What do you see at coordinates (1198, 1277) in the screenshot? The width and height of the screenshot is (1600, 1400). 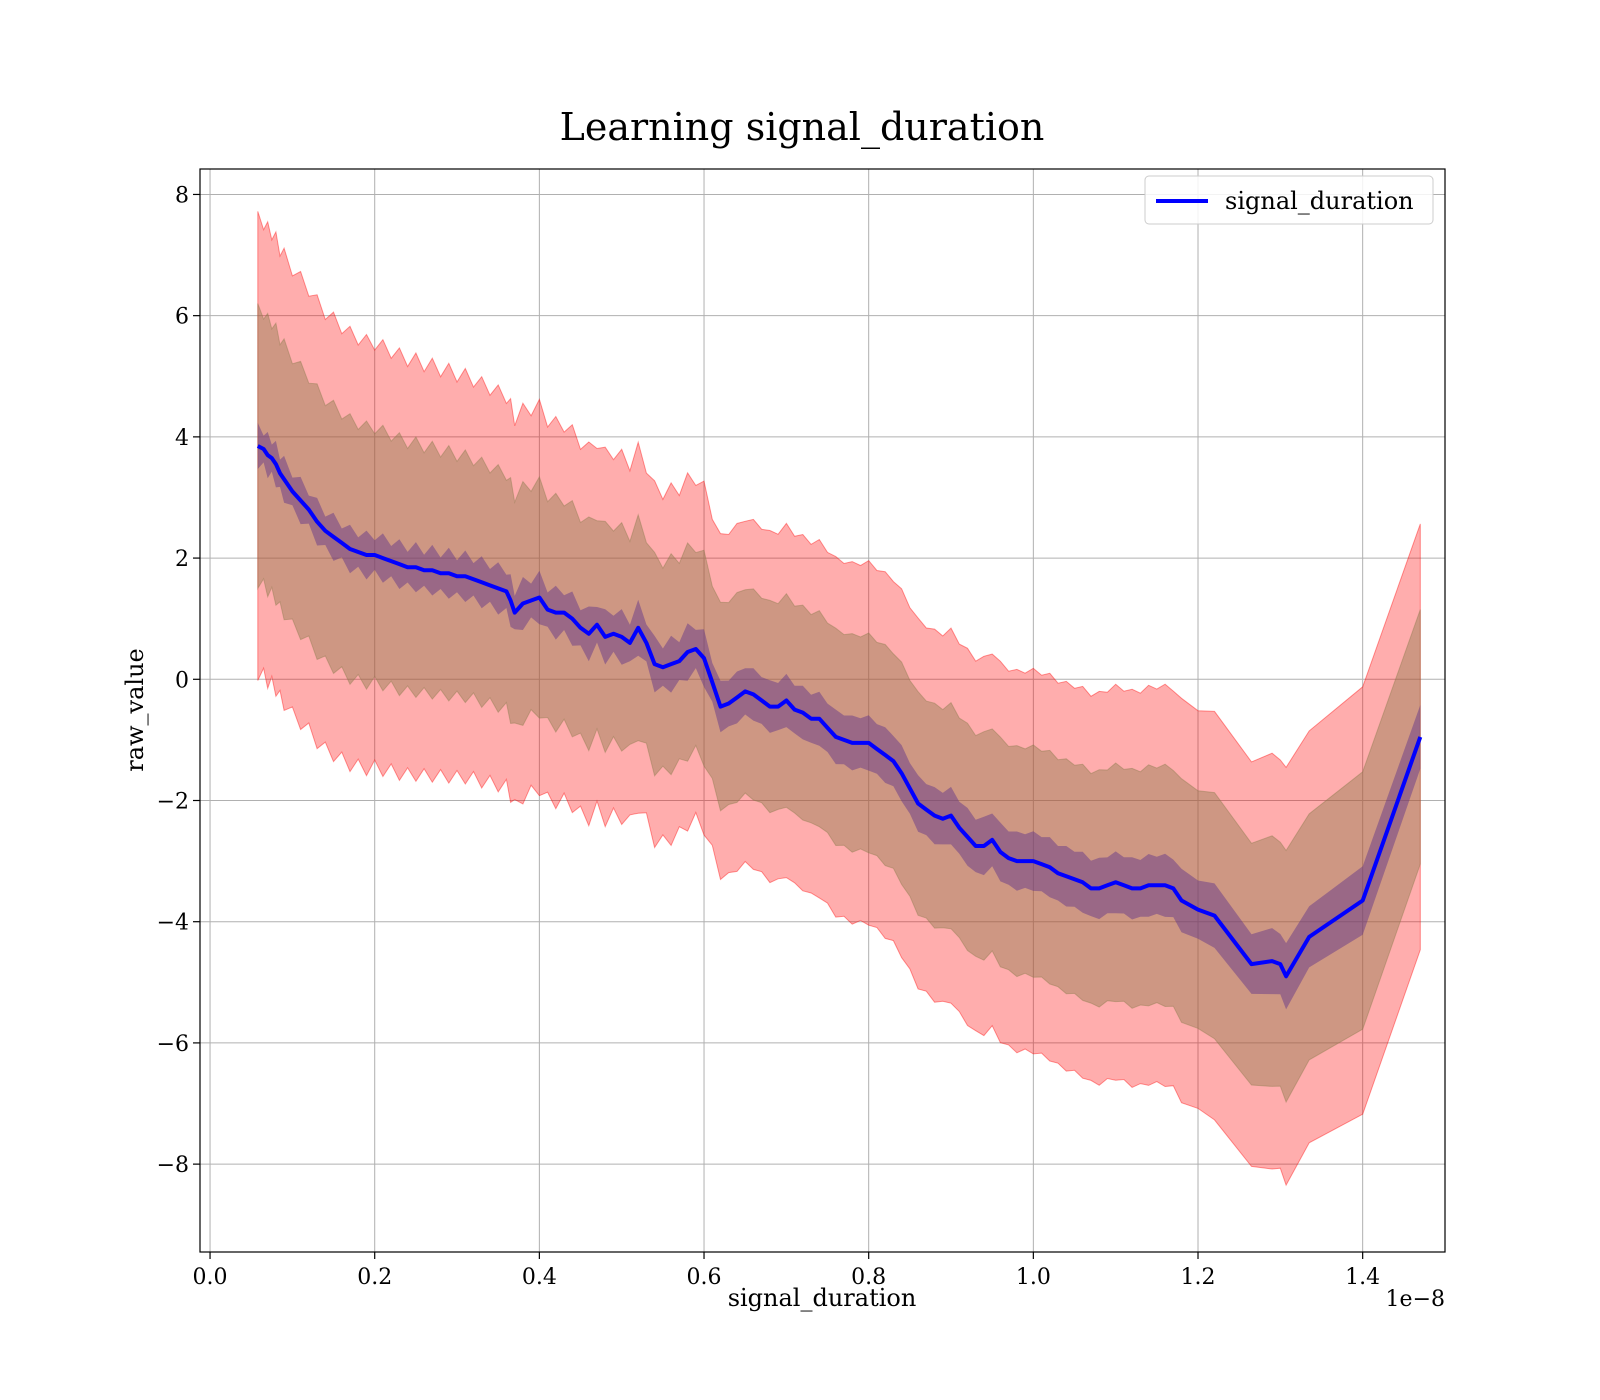 I see `x-tick-label: 1.2` at bounding box center [1198, 1277].